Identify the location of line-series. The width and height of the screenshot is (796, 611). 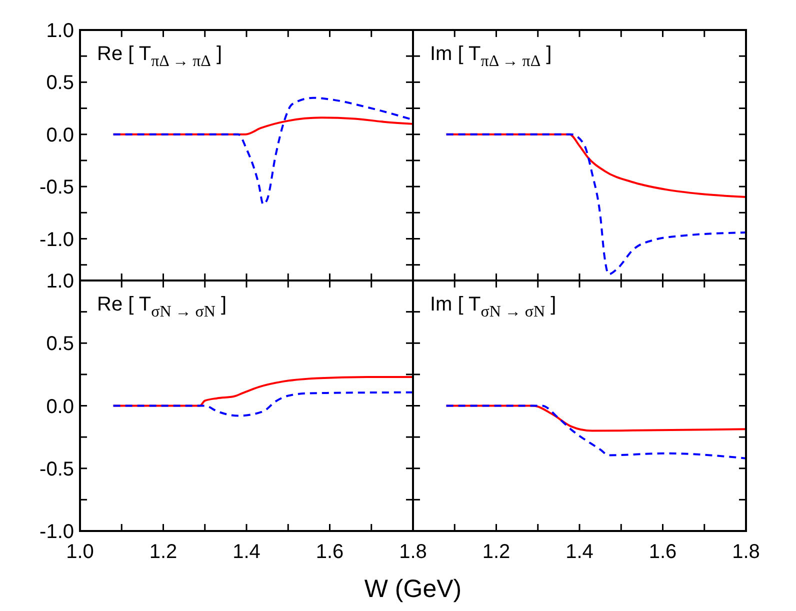
(263, 404).